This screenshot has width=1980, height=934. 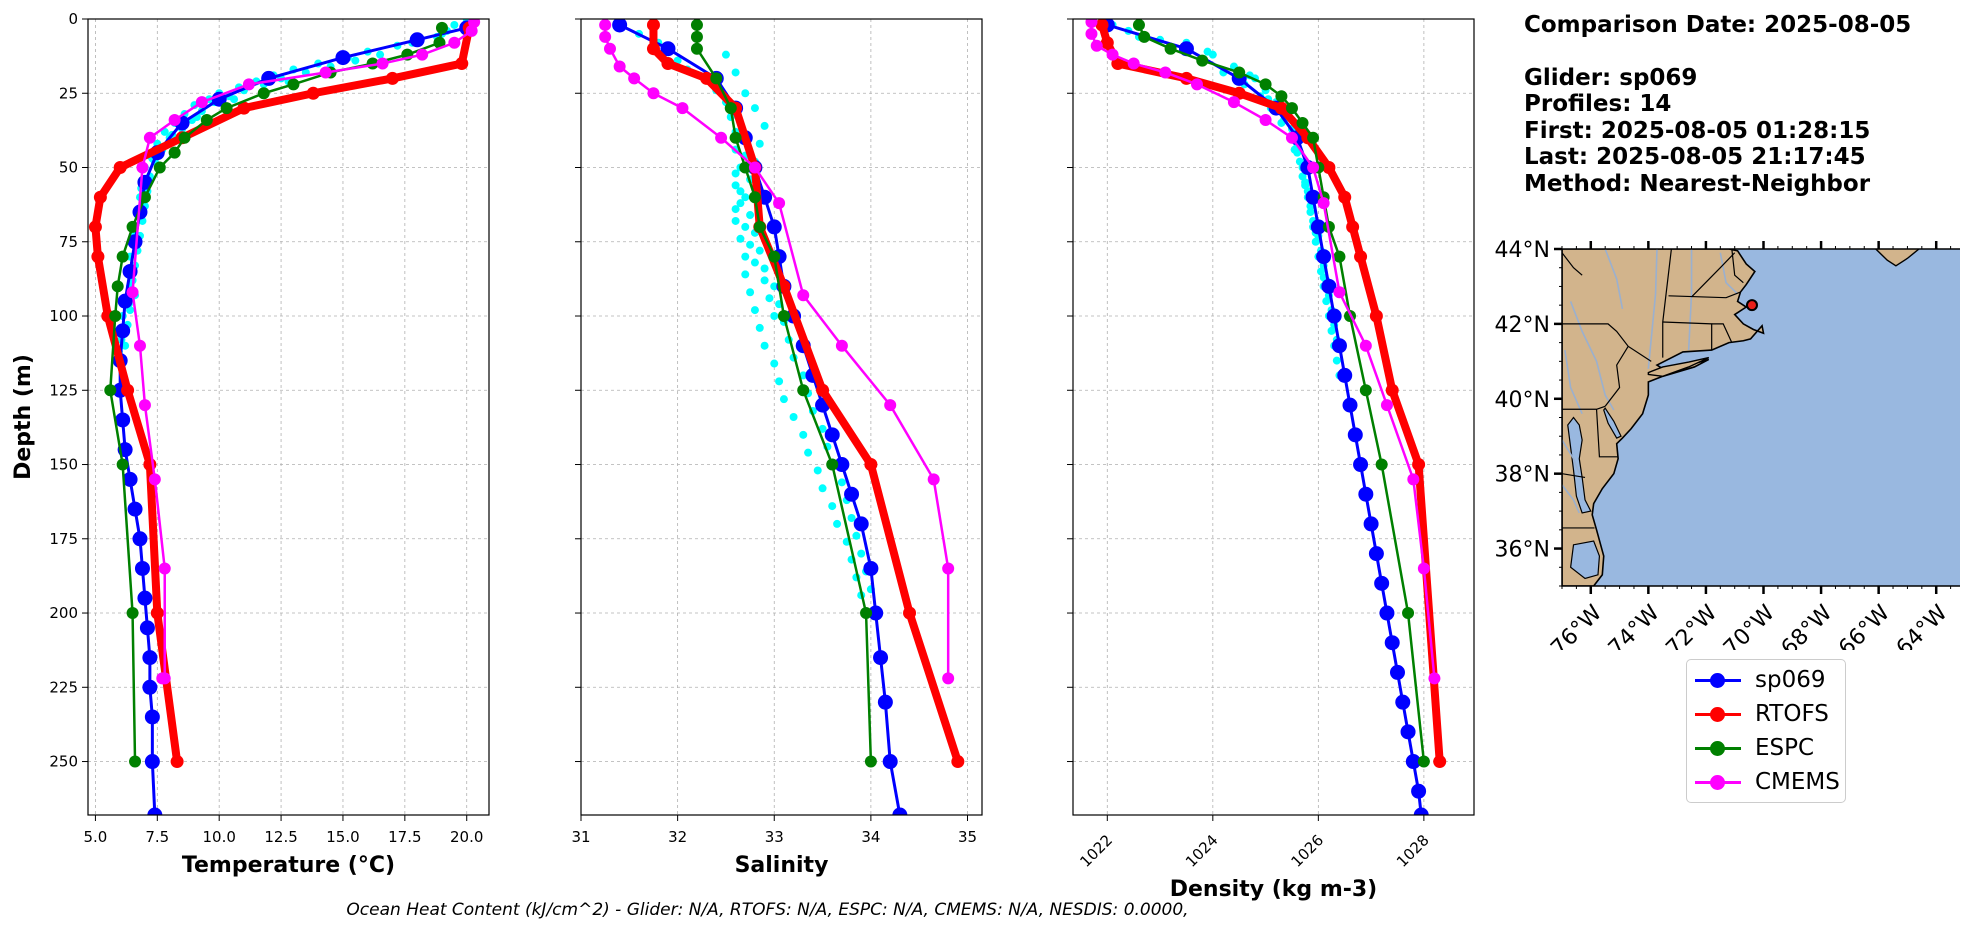 I want to click on lat-label: 36°N, so click(x=1522, y=550).